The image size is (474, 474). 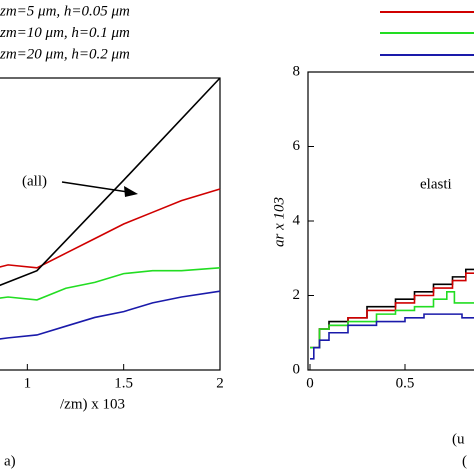 What do you see at coordinates (65, 11) in the screenshot?
I see `legend-label: zm=5 μm, h=0.05 μm` at bounding box center [65, 11].